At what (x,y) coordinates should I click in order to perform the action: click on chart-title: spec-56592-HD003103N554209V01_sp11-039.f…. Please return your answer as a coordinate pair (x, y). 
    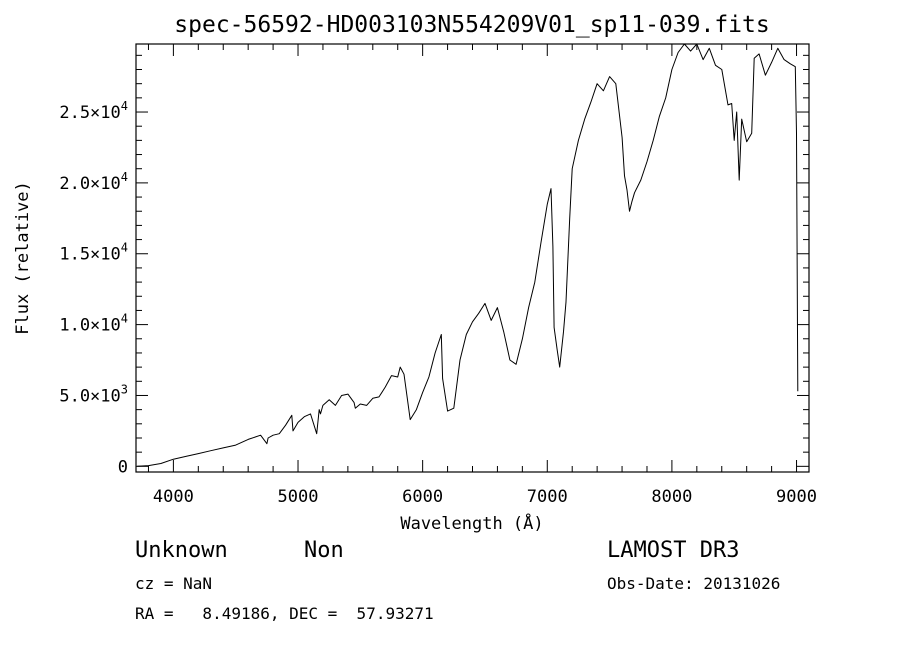
    Looking at the image, I should click on (471, 25).